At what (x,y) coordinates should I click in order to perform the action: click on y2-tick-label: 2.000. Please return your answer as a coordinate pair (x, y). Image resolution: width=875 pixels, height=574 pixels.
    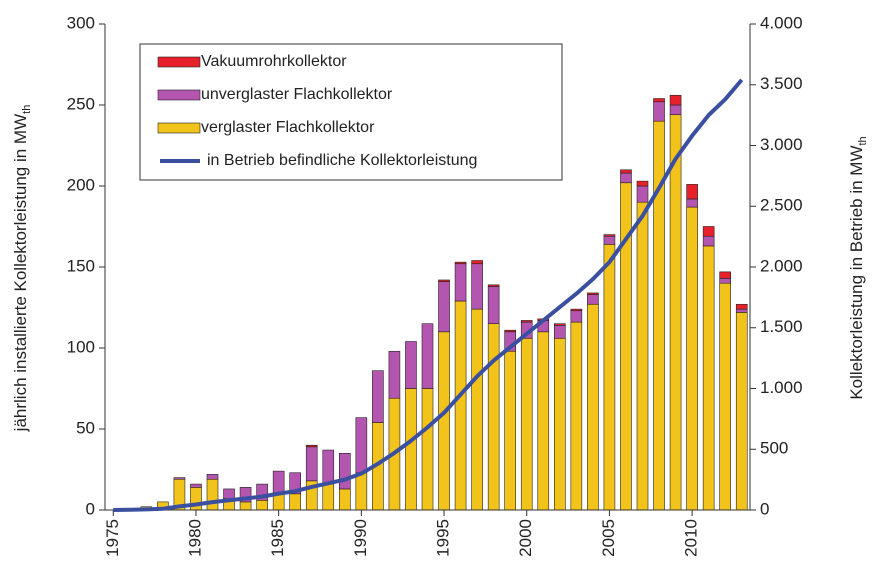
    Looking at the image, I should click on (781, 265).